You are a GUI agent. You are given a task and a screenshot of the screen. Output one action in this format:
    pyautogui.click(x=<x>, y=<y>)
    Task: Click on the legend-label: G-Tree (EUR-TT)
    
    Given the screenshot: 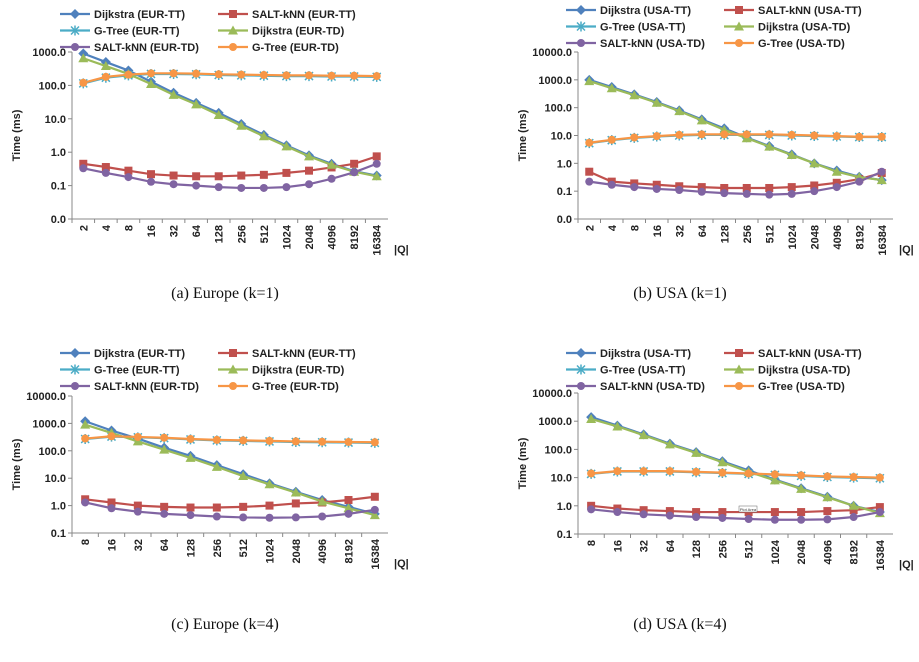 What is the action you would take?
    pyautogui.click(x=137, y=32)
    